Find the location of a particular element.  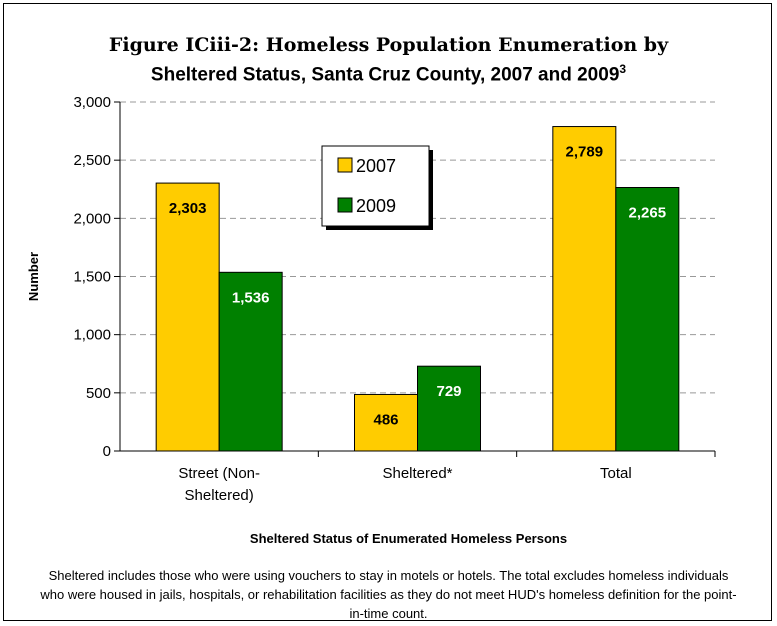

data-label-2009: 1,536 is located at coordinates (251, 297).